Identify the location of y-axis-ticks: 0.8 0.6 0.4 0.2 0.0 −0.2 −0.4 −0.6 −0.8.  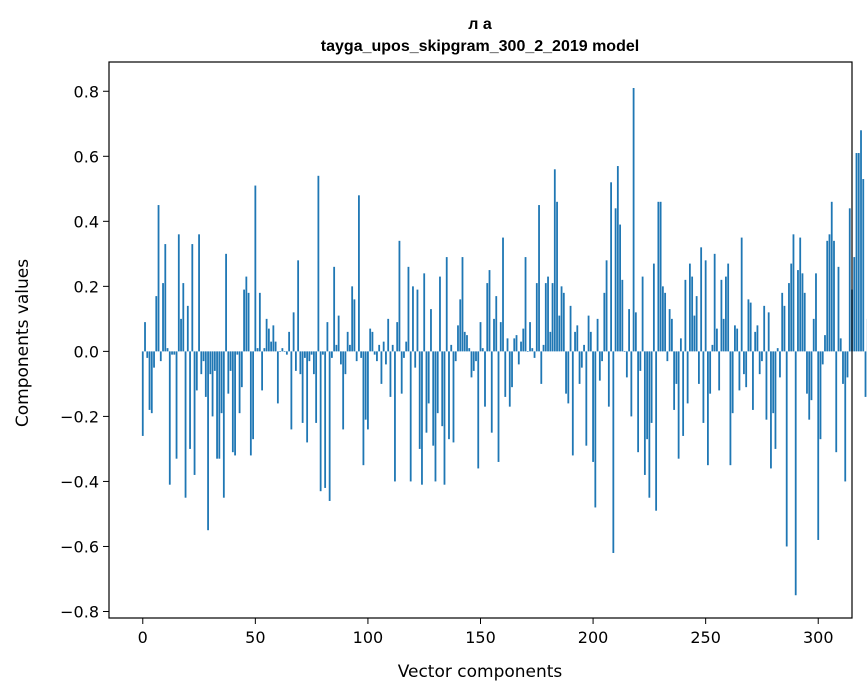
(84, 351).